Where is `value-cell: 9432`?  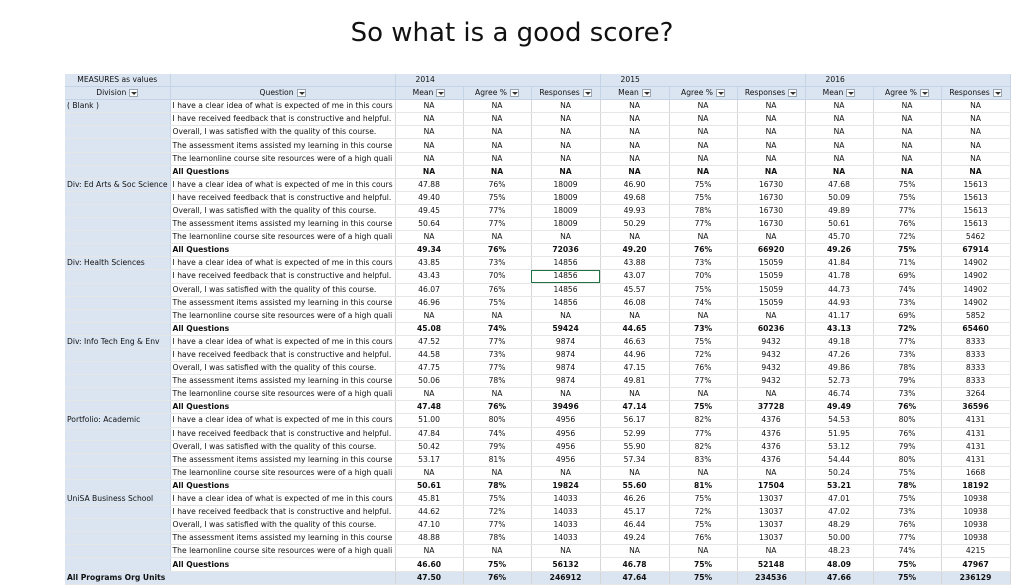
value-cell: 9432 is located at coordinates (771, 381).